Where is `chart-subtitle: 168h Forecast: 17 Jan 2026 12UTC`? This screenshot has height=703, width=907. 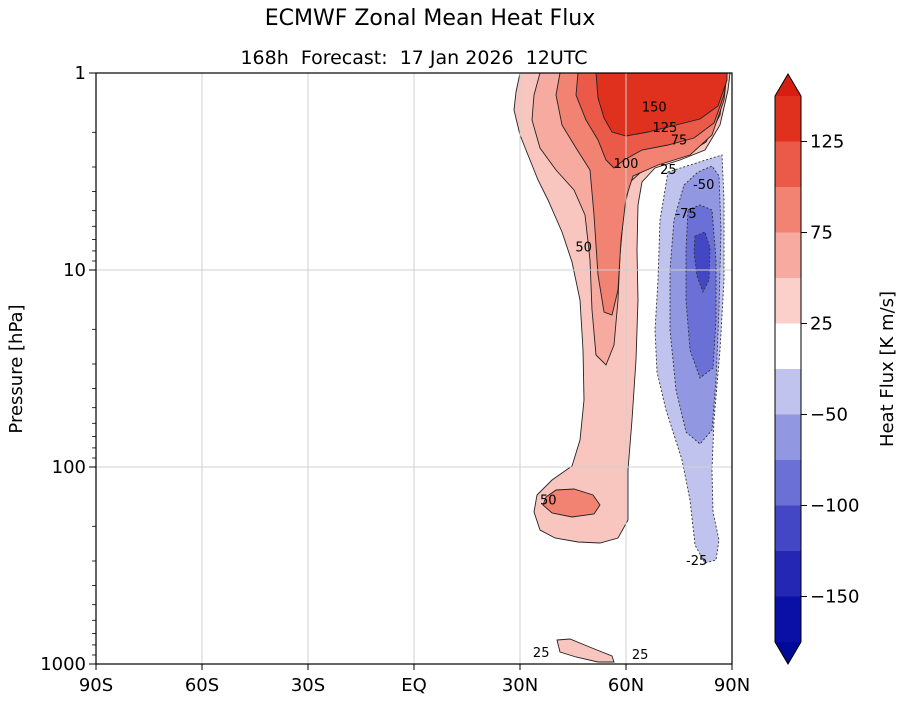 chart-subtitle: 168h Forecast: 17 Jan 2026 12UTC is located at coordinates (414, 58).